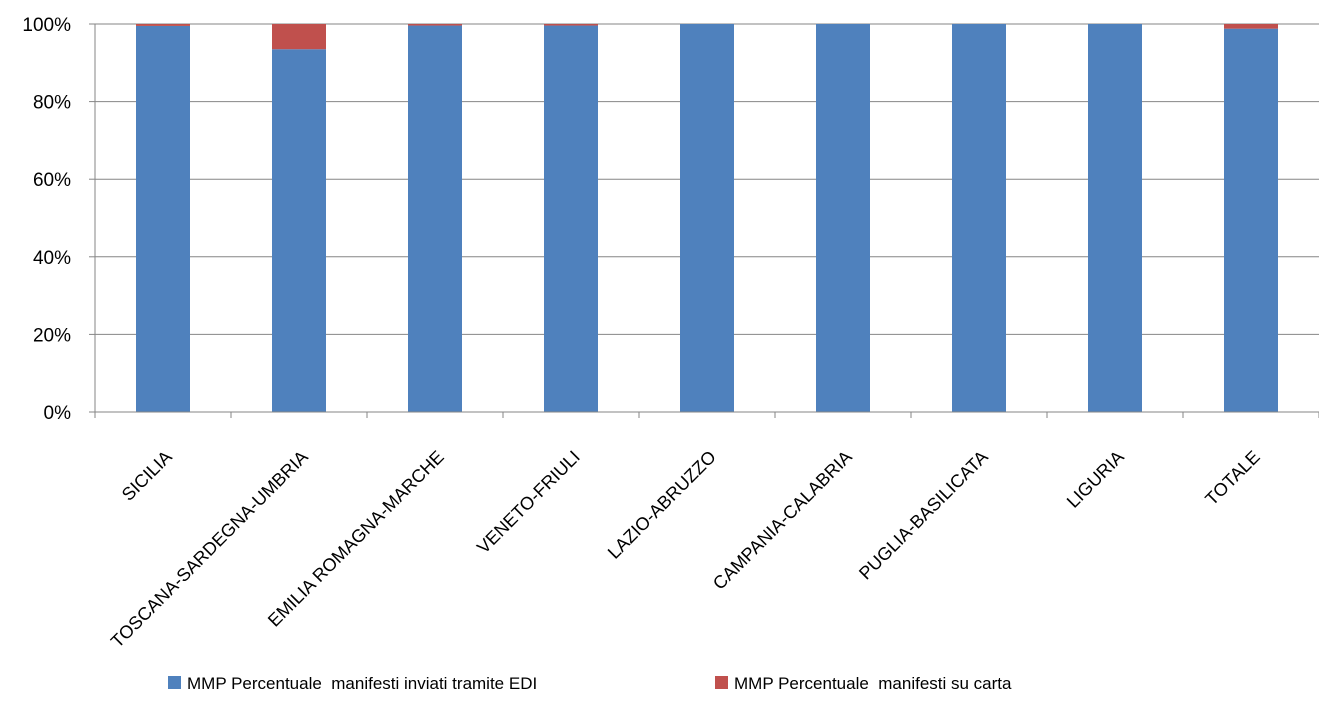  I want to click on bar-edi-toscana-sardegna-umbria, so click(299, 230).